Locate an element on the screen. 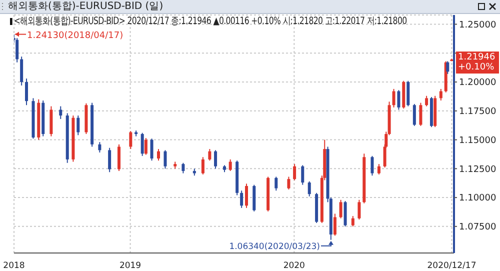 The image size is (500, 271). x-tick-label: 2019 is located at coordinates (130, 266).